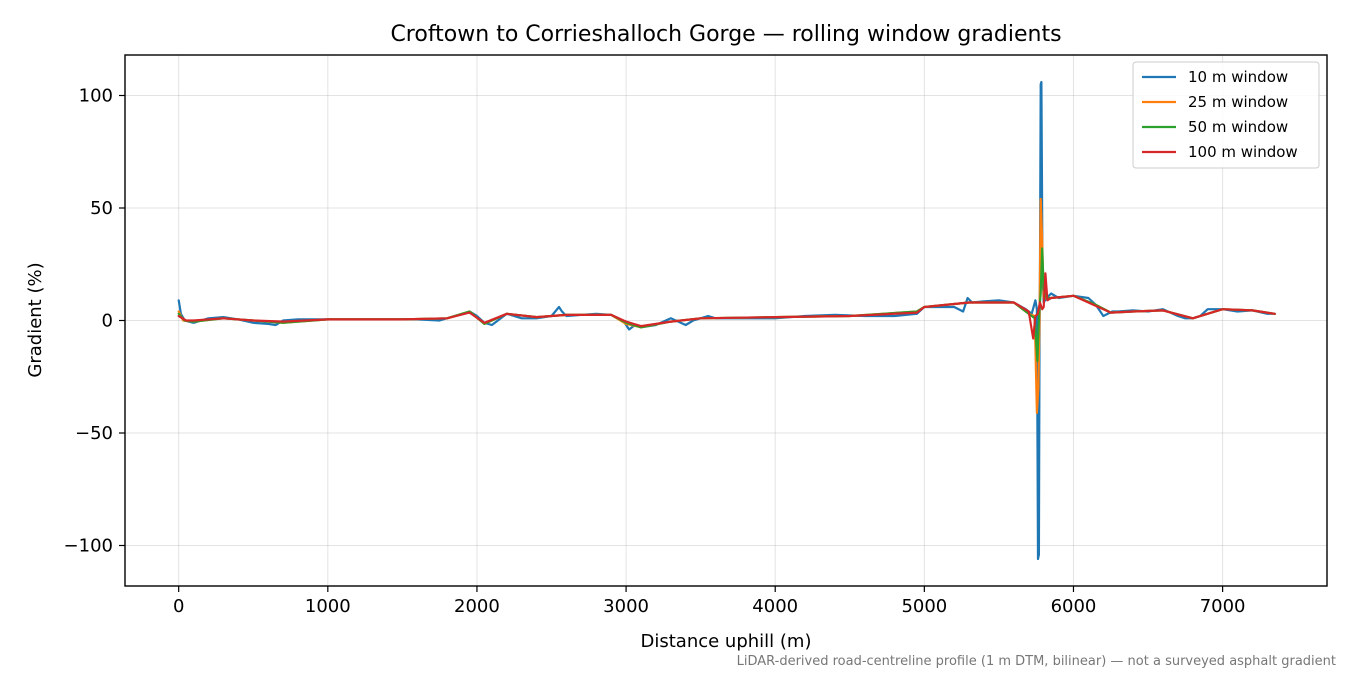 Image resolution: width=1350 pixels, height=675 pixels. I want to click on y-tick-label: 0, so click(107, 321).